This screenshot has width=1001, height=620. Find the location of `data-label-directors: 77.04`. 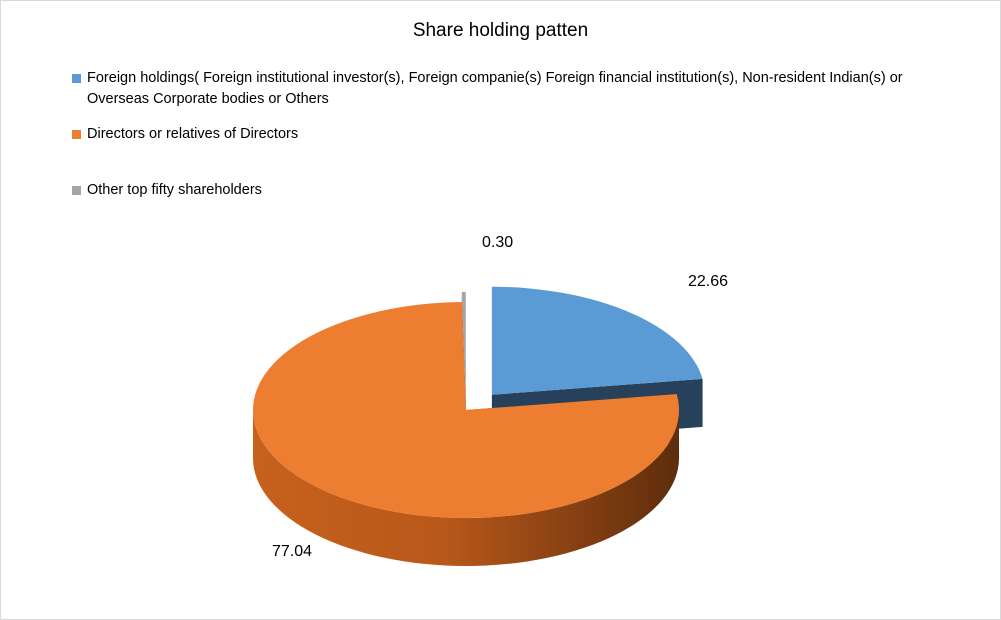

data-label-directors: 77.04 is located at coordinates (292, 551).